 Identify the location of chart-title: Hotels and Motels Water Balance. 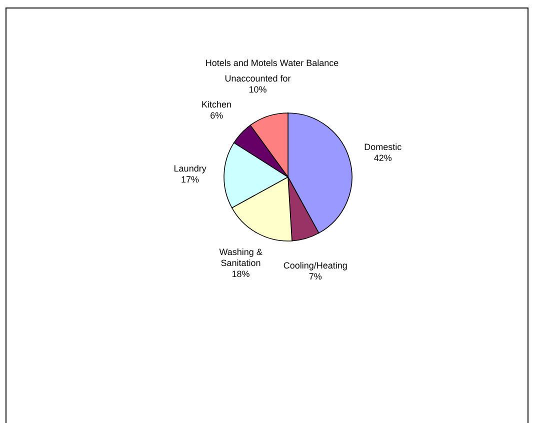
(272, 63).